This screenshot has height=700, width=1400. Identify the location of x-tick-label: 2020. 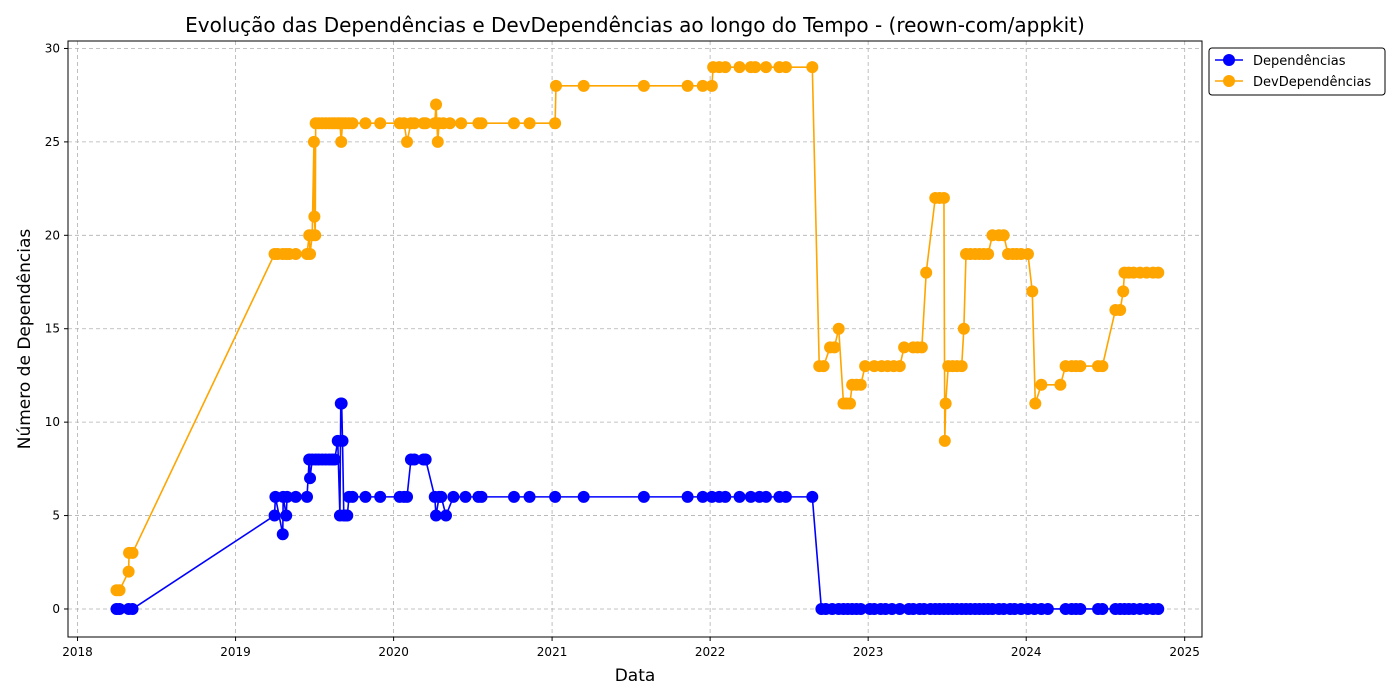
(393, 652).